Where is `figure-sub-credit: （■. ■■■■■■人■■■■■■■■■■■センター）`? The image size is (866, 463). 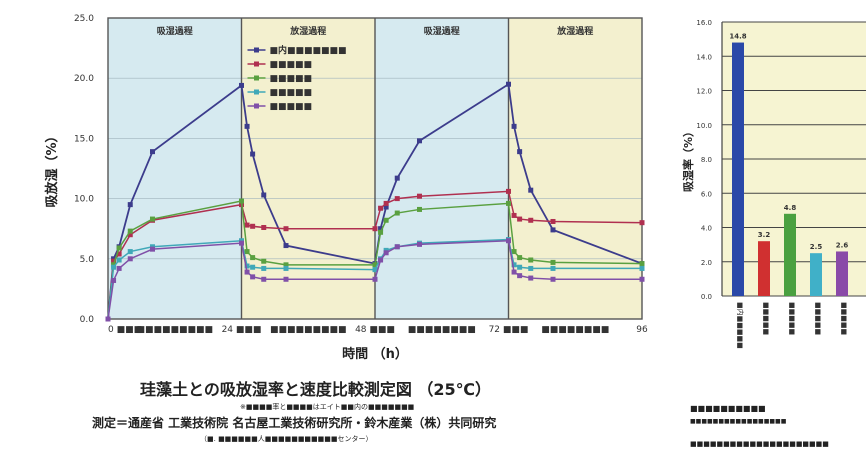 figure-sub-credit: （■. ■■■■■■人■■■■■■■■■■■センター） is located at coordinates (286, 439).